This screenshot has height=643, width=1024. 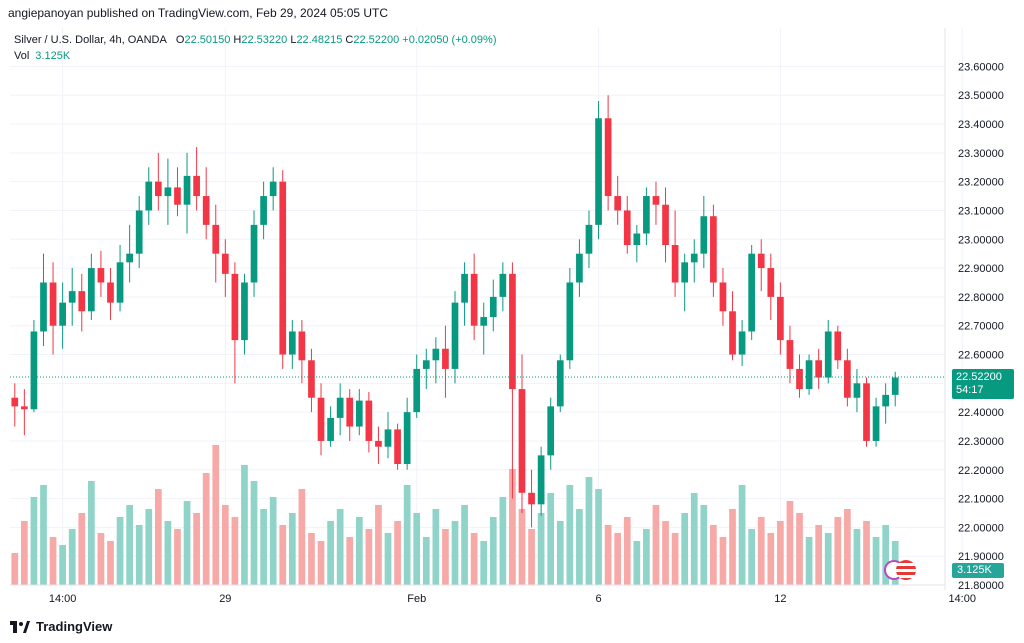 What do you see at coordinates (449, 40) in the screenshot?
I see `change-value: +0.02050 (+0.09%)` at bounding box center [449, 40].